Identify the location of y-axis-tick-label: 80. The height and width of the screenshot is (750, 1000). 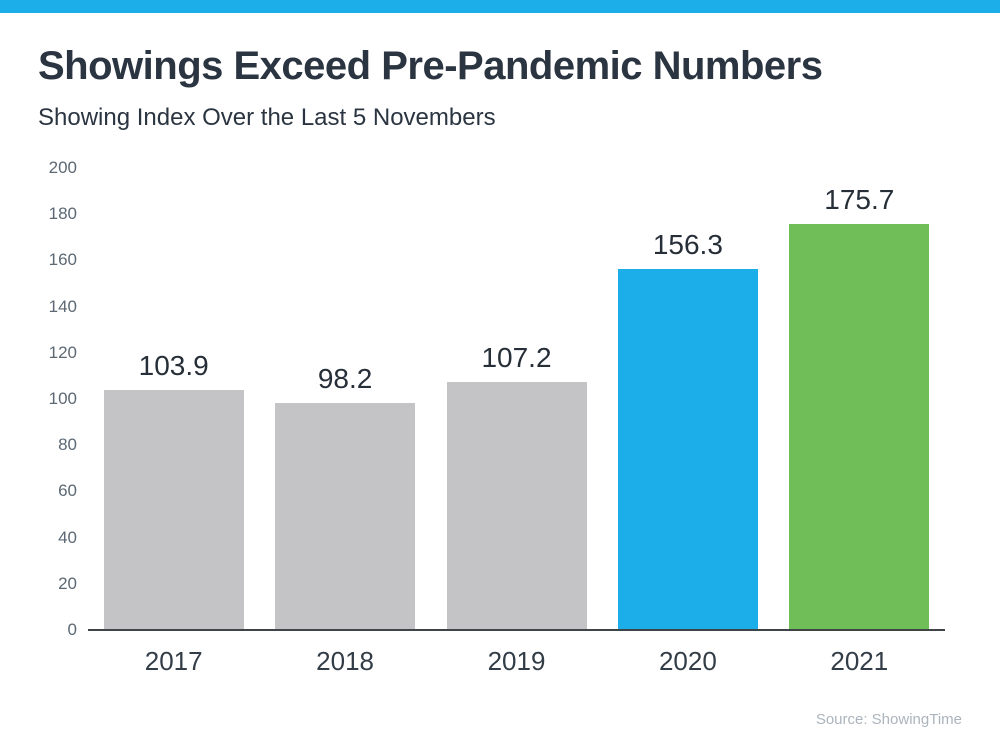
(67, 445).